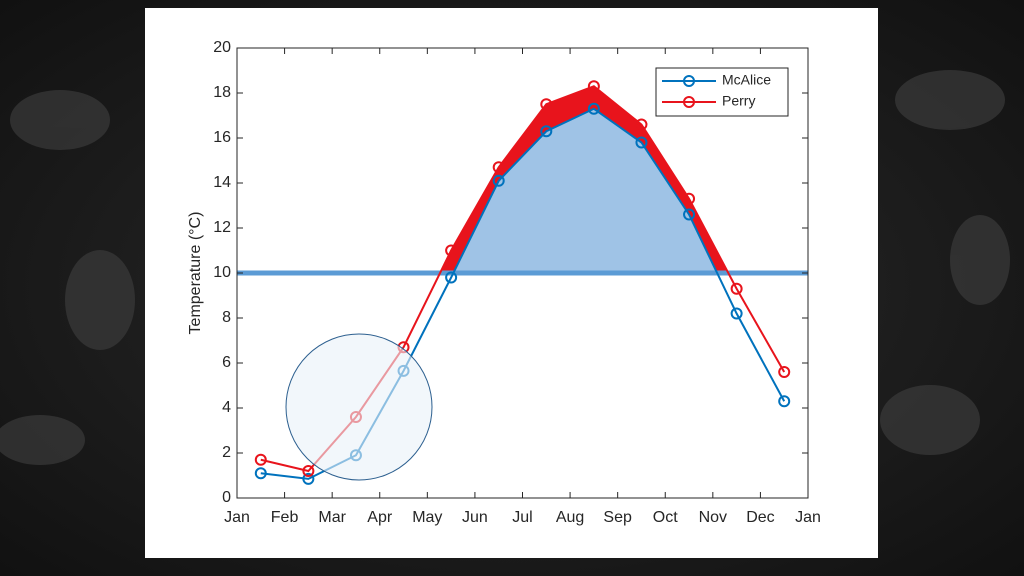  What do you see at coordinates (226, 317) in the screenshot?
I see `y-tick-label: 8` at bounding box center [226, 317].